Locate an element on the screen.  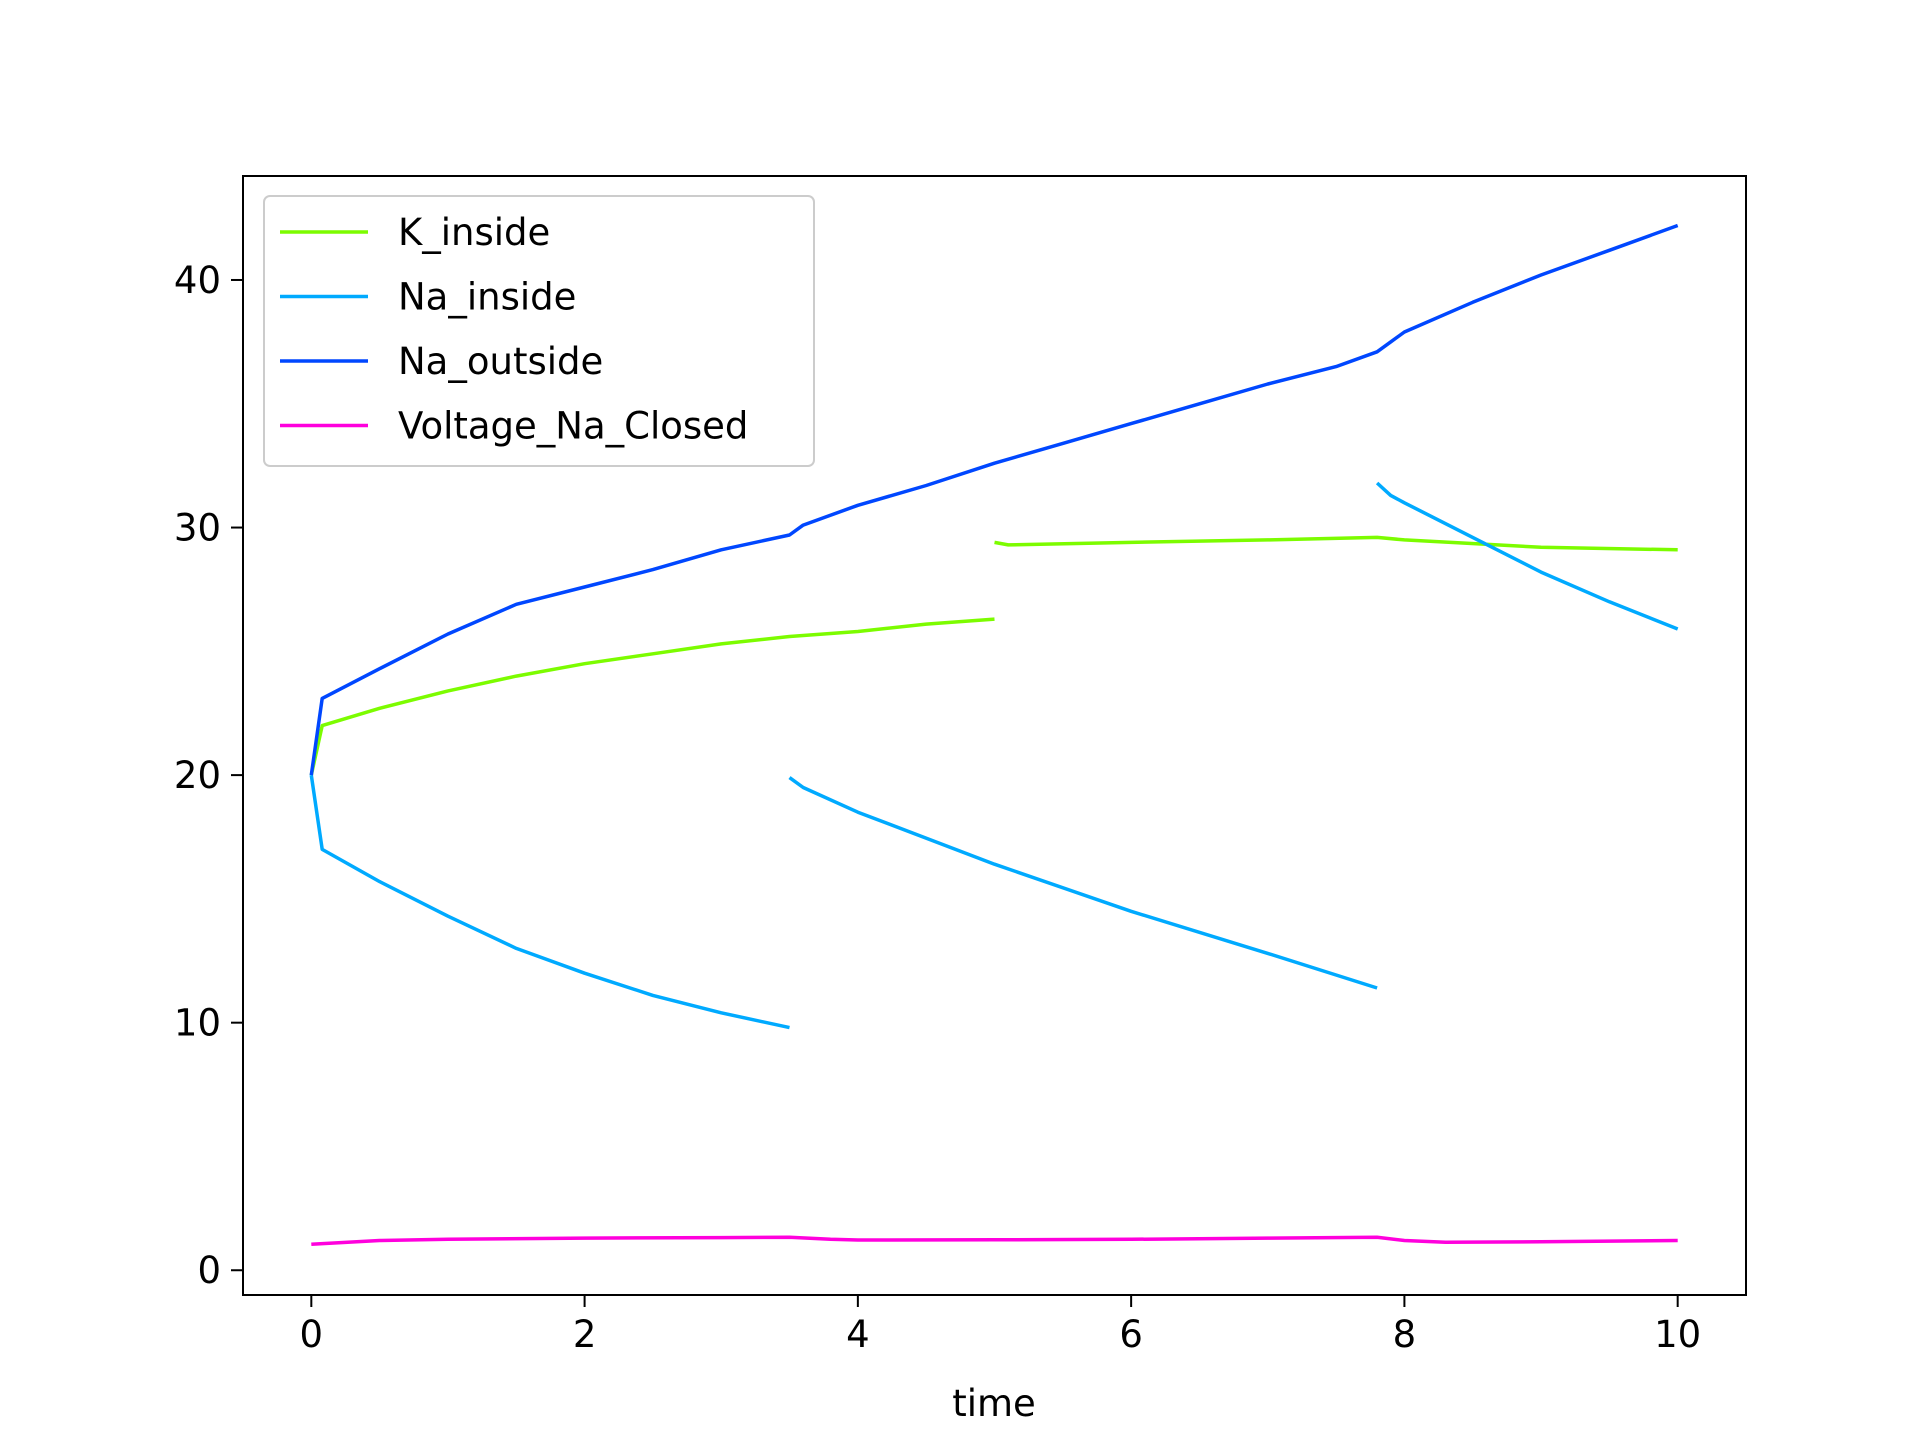
x-tick-label: 10 is located at coordinates (1677, 1334).